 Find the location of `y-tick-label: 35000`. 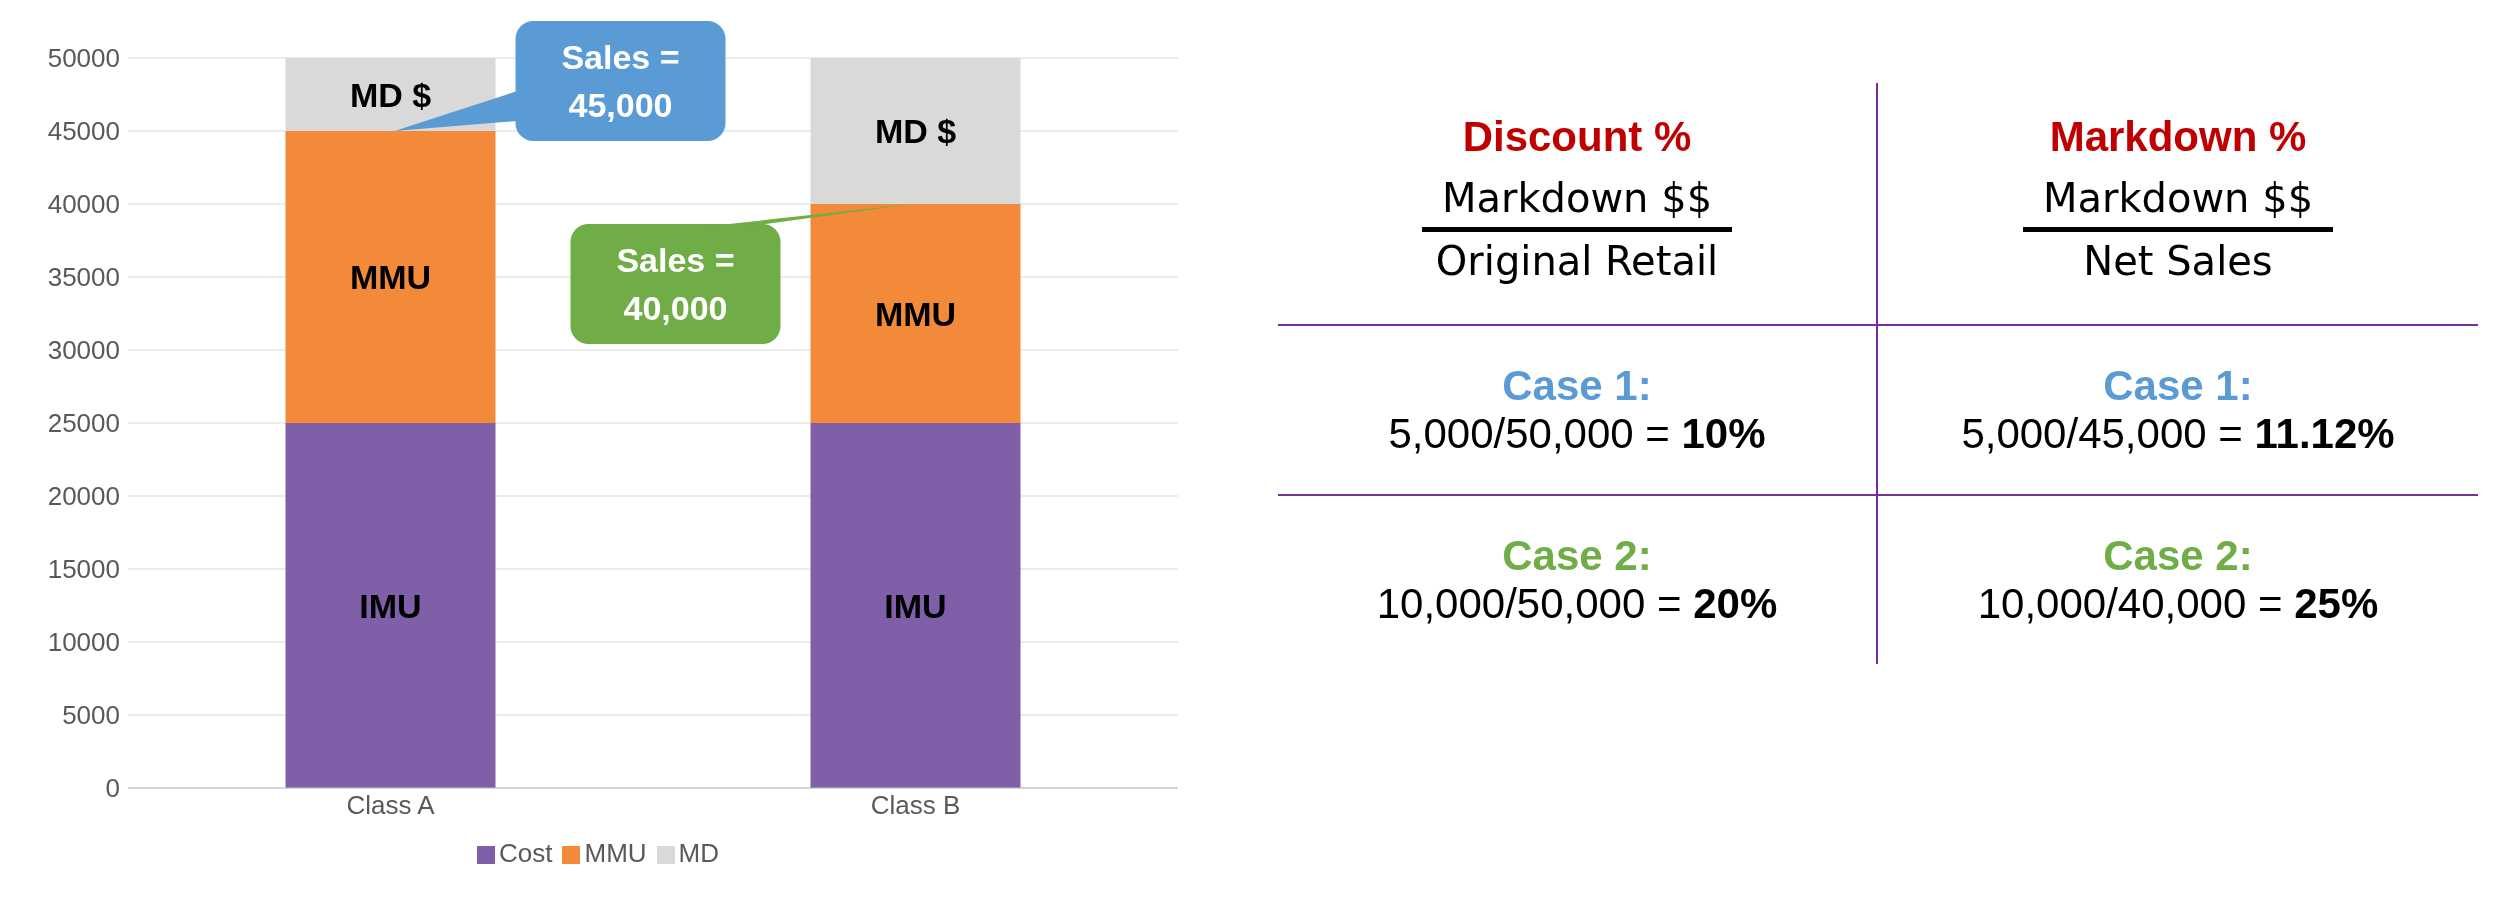

y-tick-label: 35000 is located at coordinates (83, 277).